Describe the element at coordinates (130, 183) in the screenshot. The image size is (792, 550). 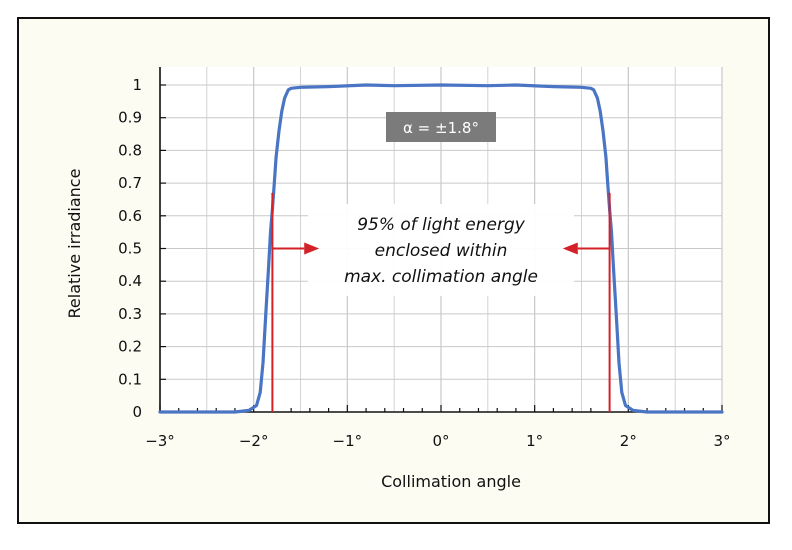
I see `y-tick-label: 0.7` at that location.